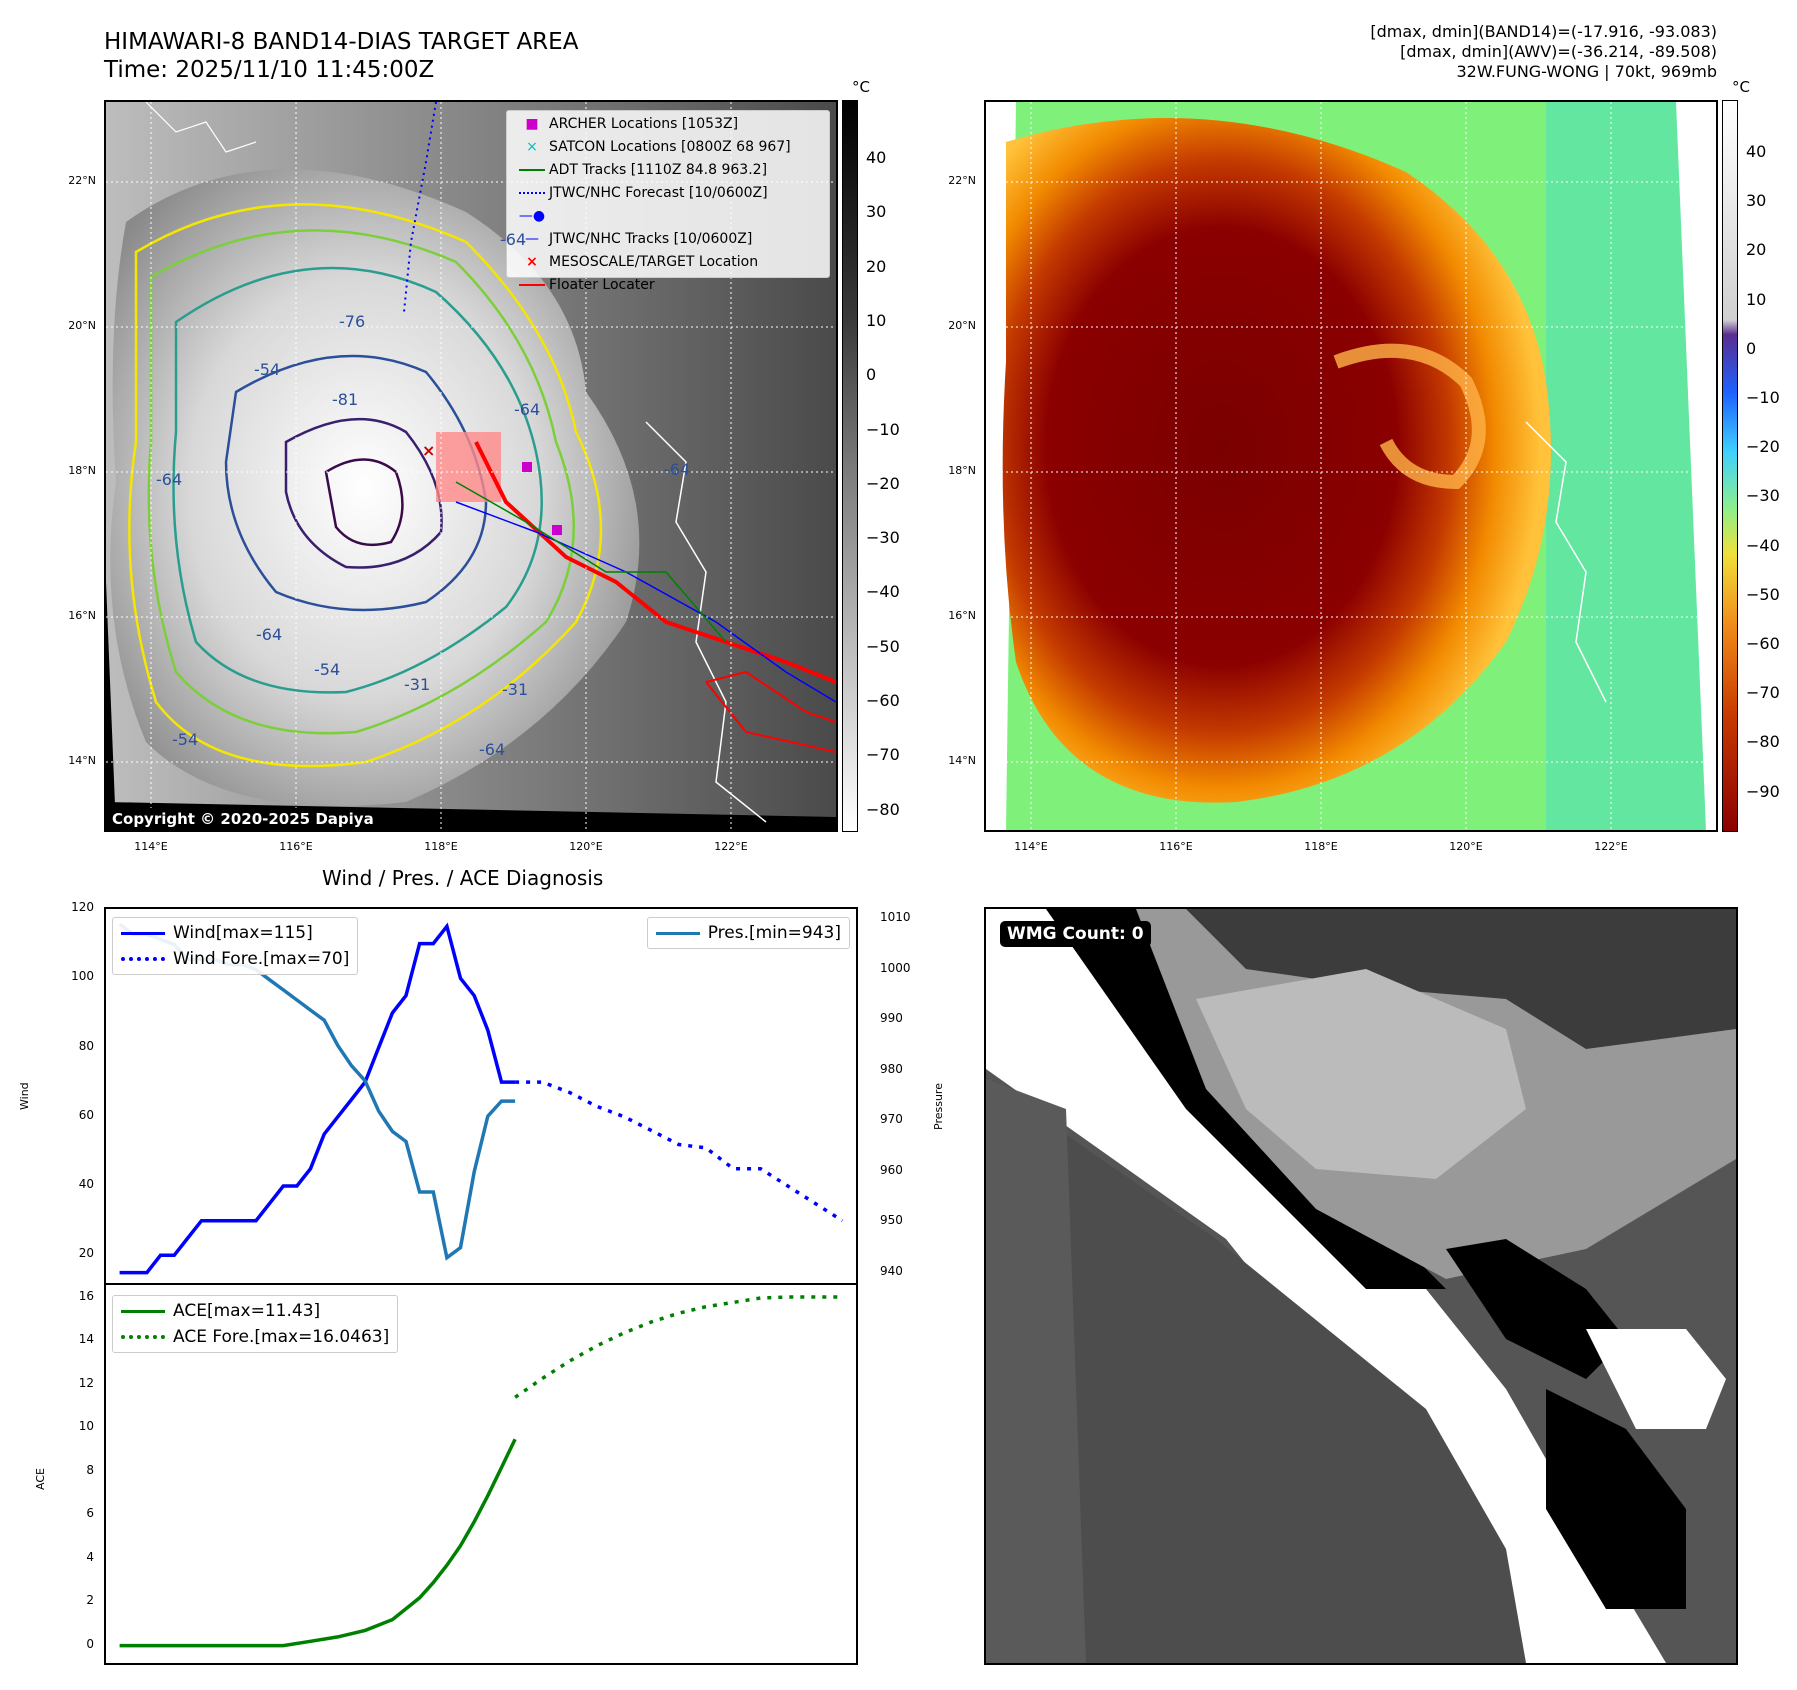 This screenshot has width=1797, height=1690. What do you see at coordinates (850, 466) in the screenshot?
I see `ir-colorbar` at bounding box center [850, 466].